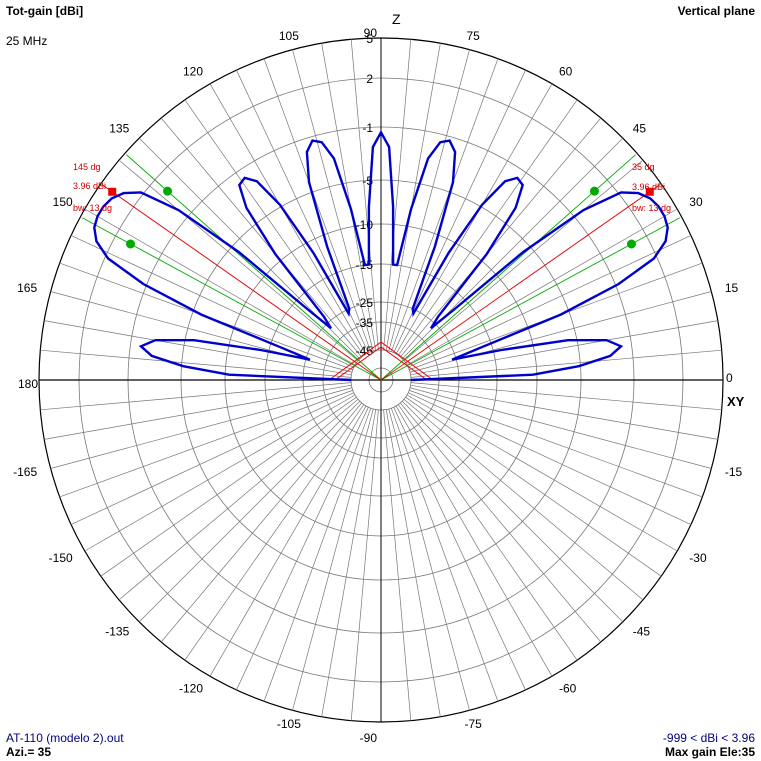 This screenshot has height=761, width=761. I want to click on max-gain-label: Max gain Ele:35, so click(709, 752).